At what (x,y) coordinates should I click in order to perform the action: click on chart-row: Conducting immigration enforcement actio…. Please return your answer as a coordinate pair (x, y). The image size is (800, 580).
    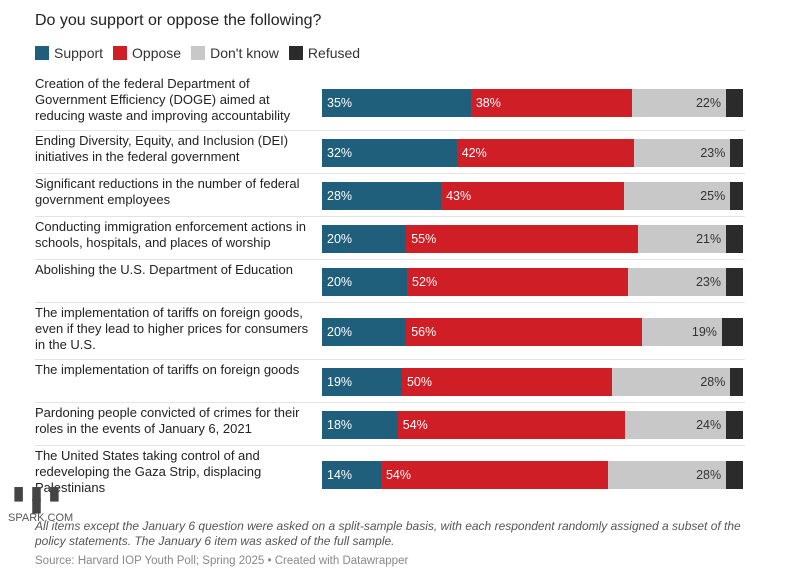
    Looking at the image, I should click on (390, 238).